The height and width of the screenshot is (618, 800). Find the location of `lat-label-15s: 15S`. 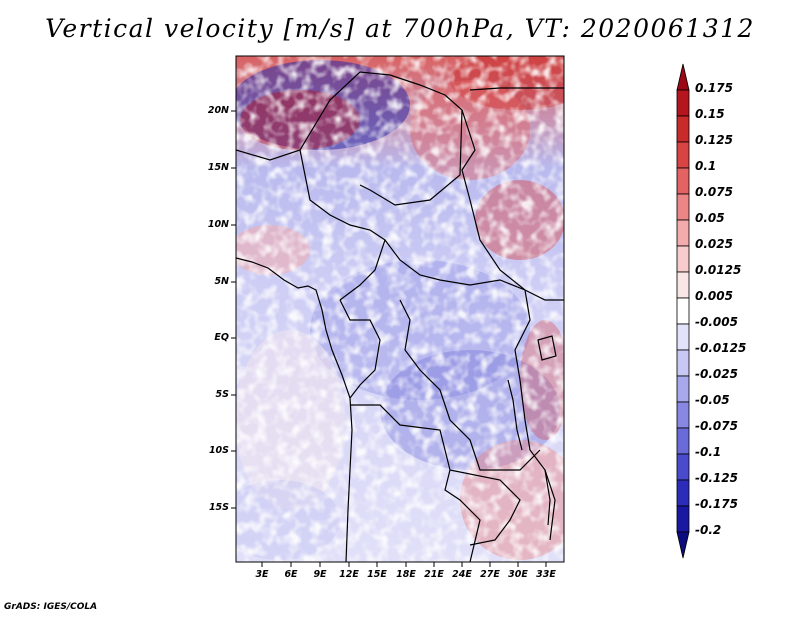

lat-label-15s: 15S is located at coordinates (218, 507).